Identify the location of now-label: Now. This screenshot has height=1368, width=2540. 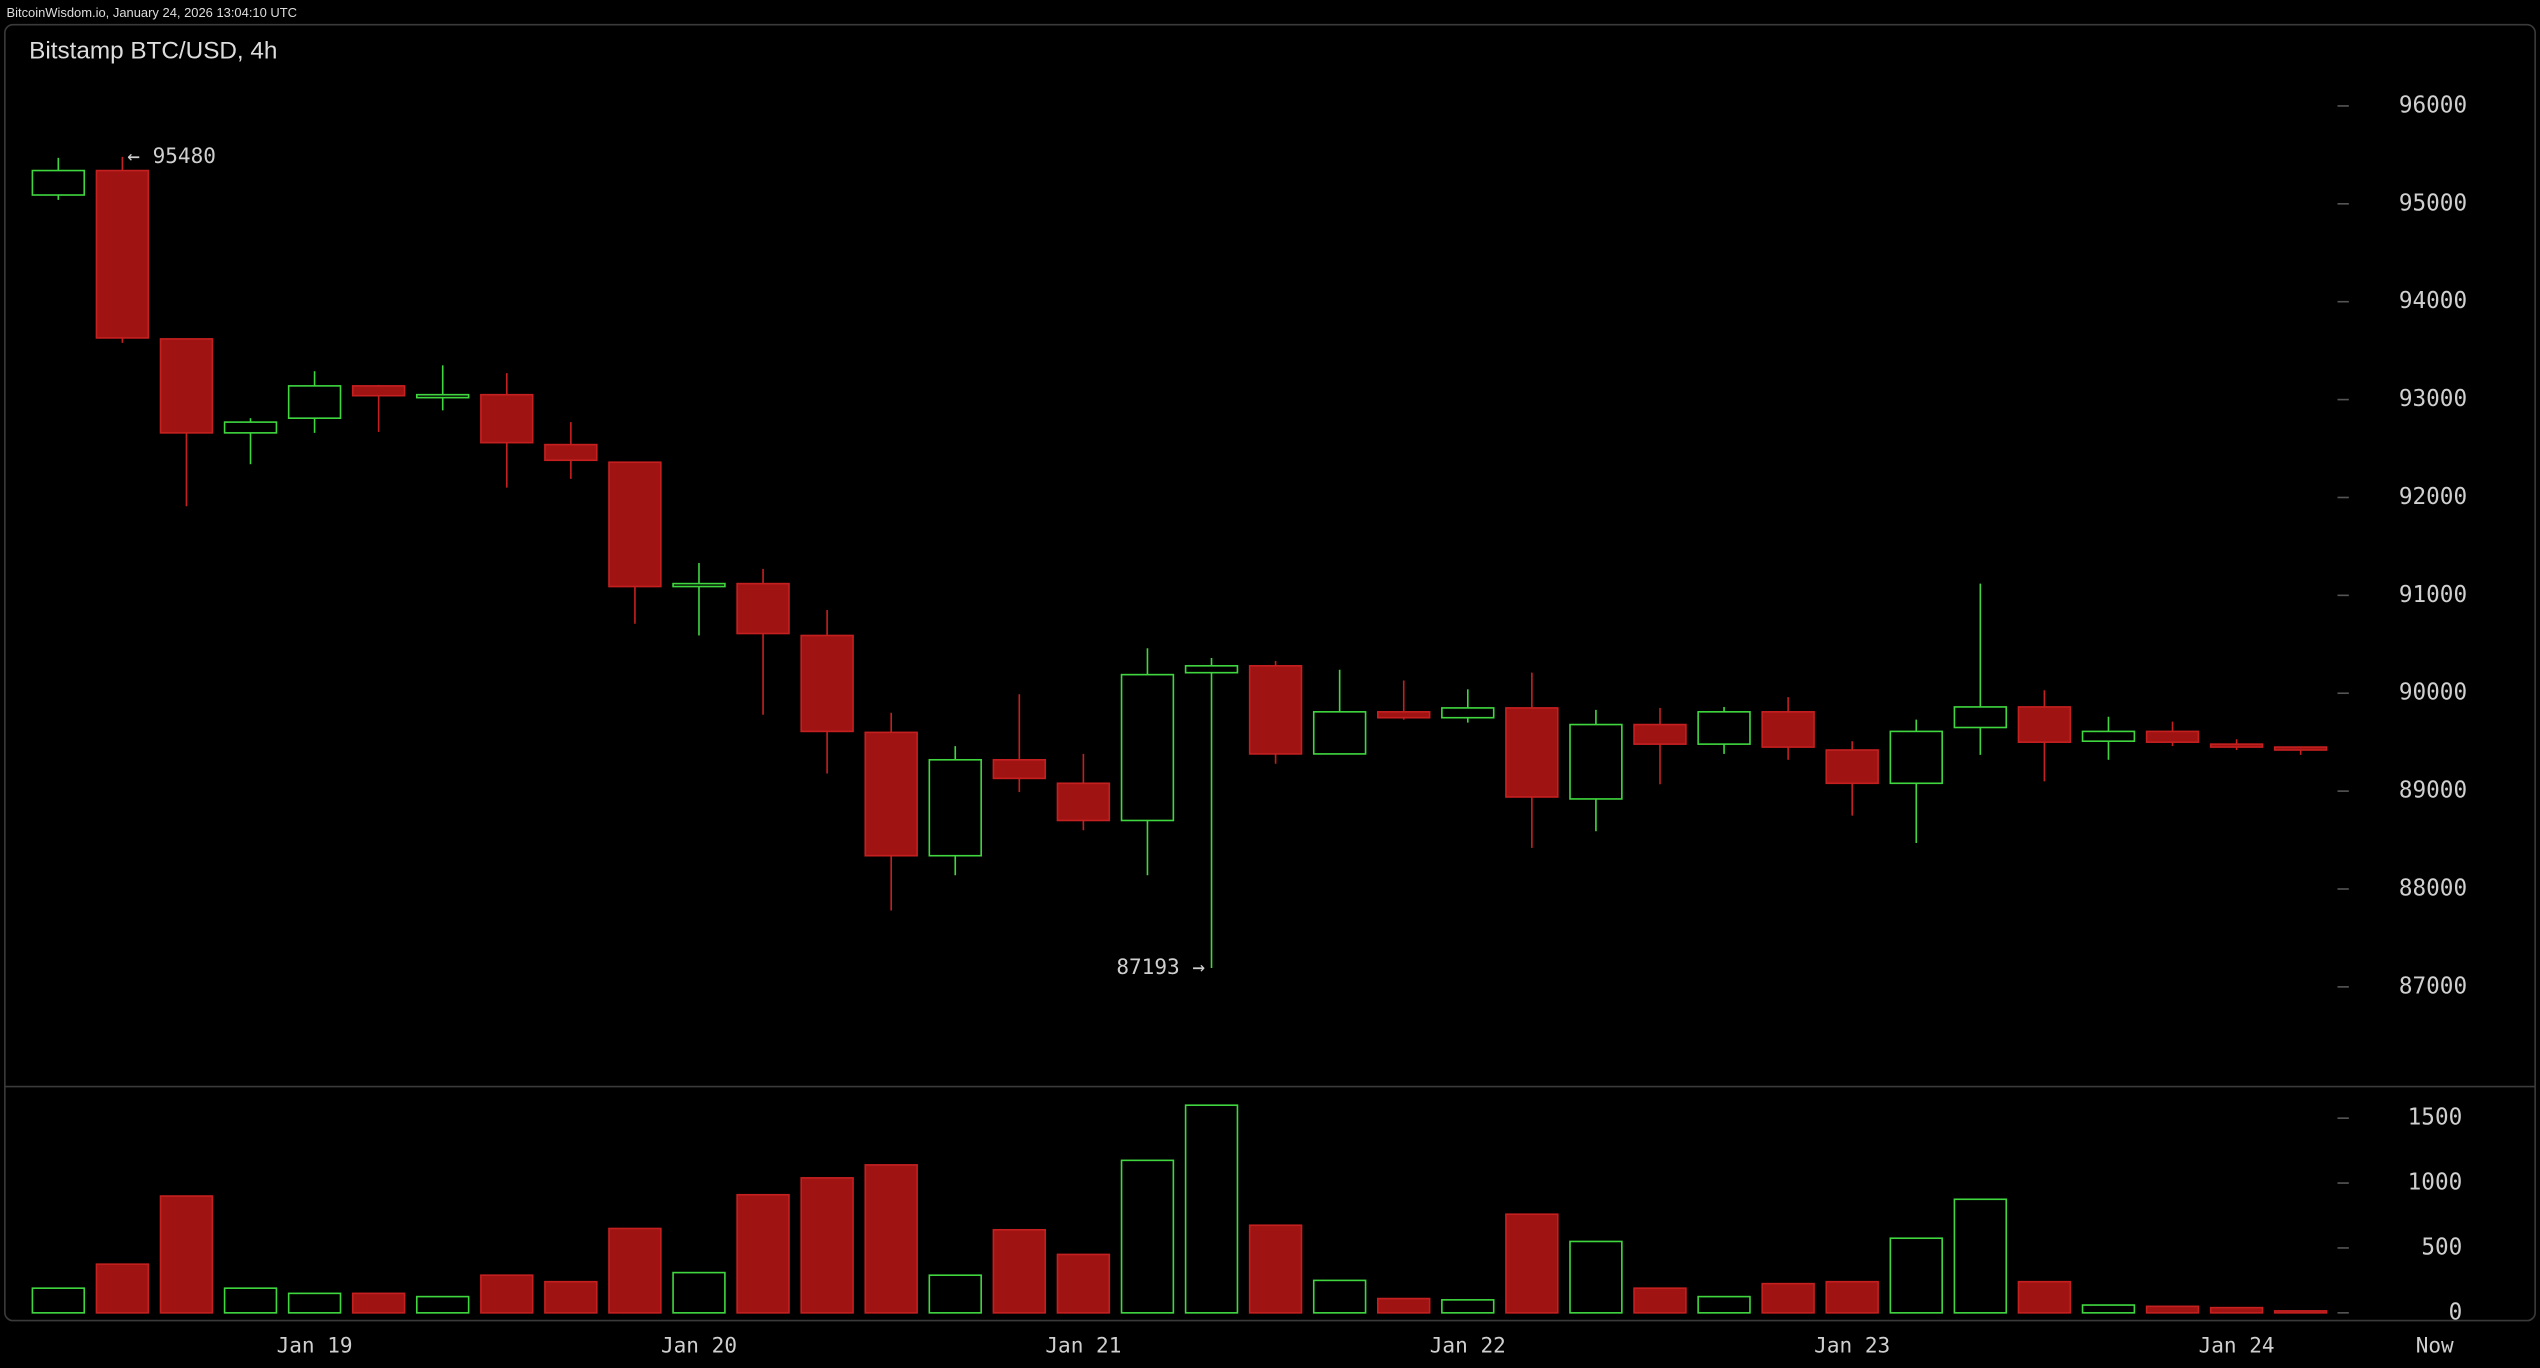
(2435, 1345).